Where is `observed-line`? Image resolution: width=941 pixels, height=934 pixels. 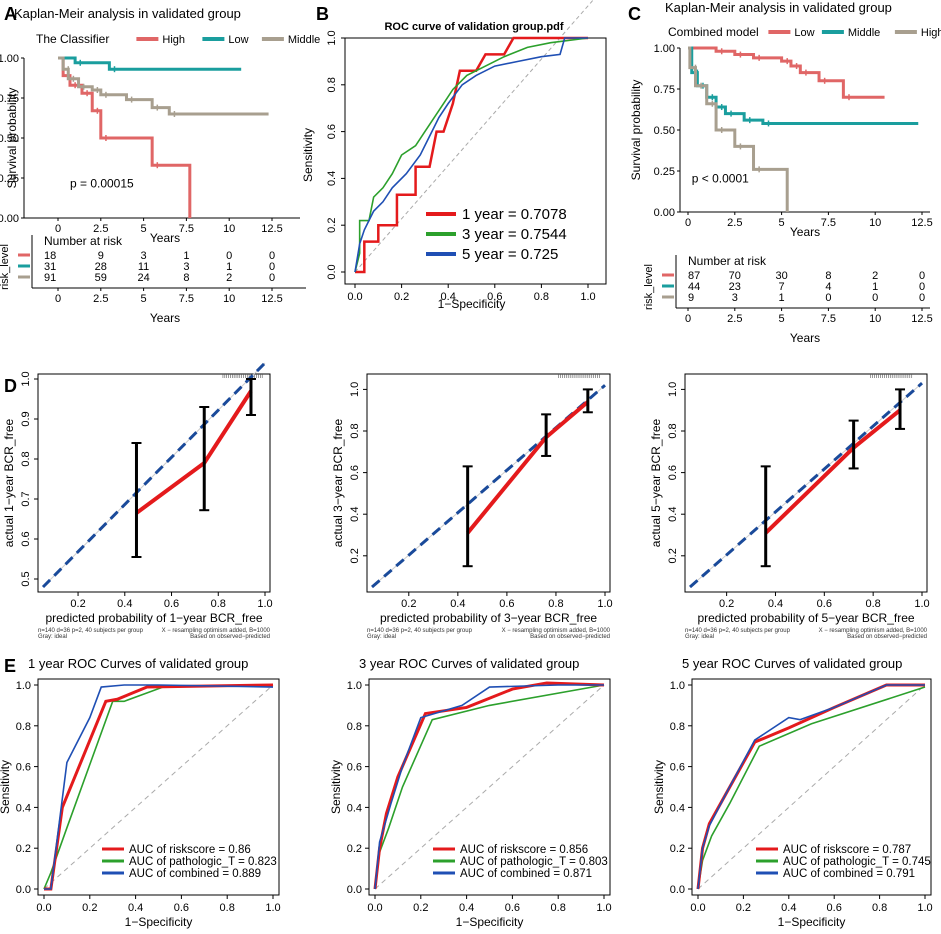 observed-line is located at coordinates (833, 471).